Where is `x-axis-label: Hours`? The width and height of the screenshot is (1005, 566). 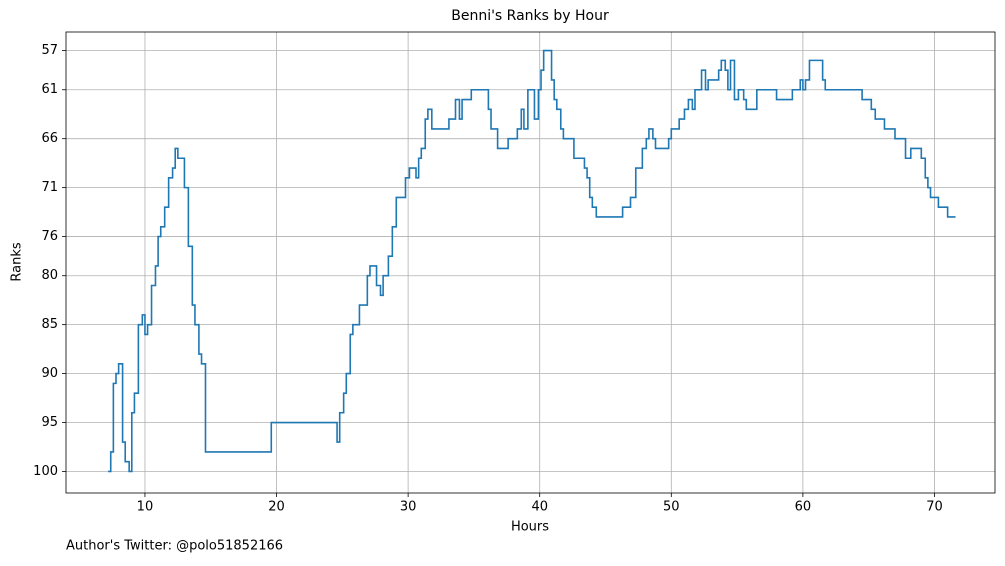 x-axis-label: Hours is located at coordinates (530, 527).